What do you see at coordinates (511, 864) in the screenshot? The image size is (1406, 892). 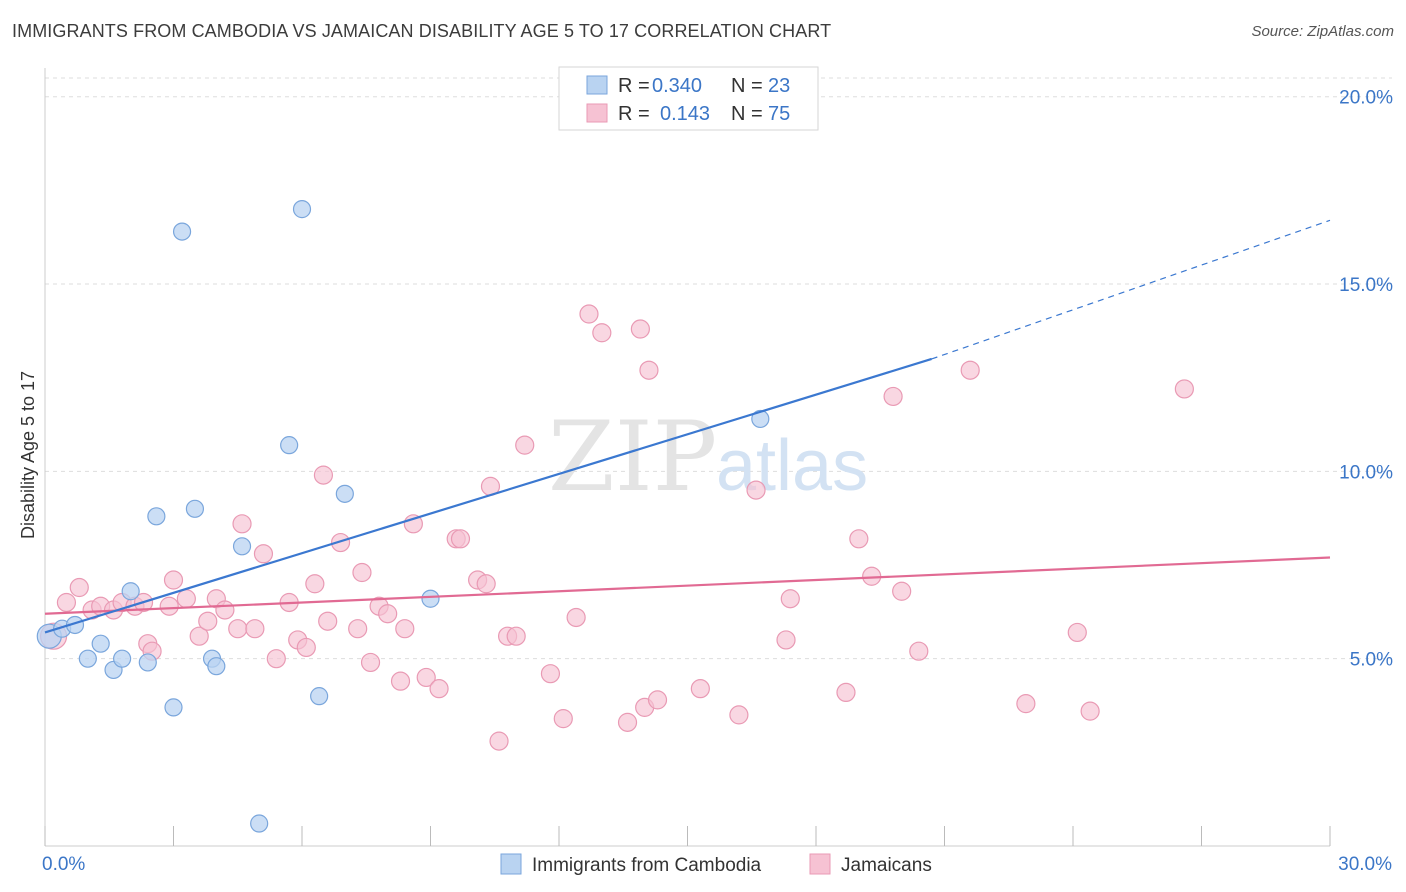 I see `bottom-legend-swatch-cambodia` at bounding box center [511, 864].